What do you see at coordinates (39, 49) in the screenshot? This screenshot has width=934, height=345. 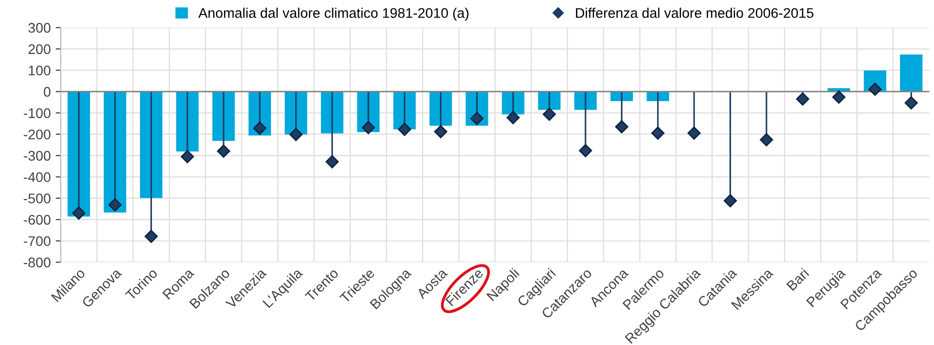 I see `y-tick-label: 200` at bounding box center [39, 49].